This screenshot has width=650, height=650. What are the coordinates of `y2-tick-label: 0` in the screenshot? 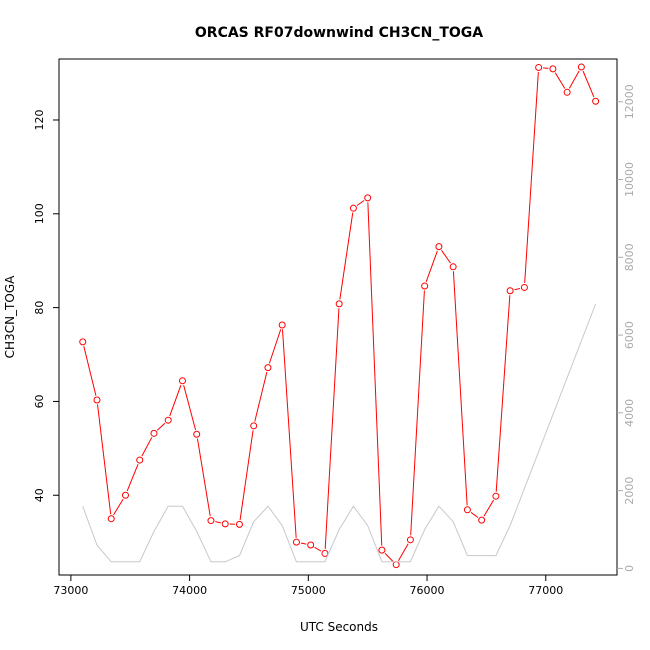 It's located at (629, 568).